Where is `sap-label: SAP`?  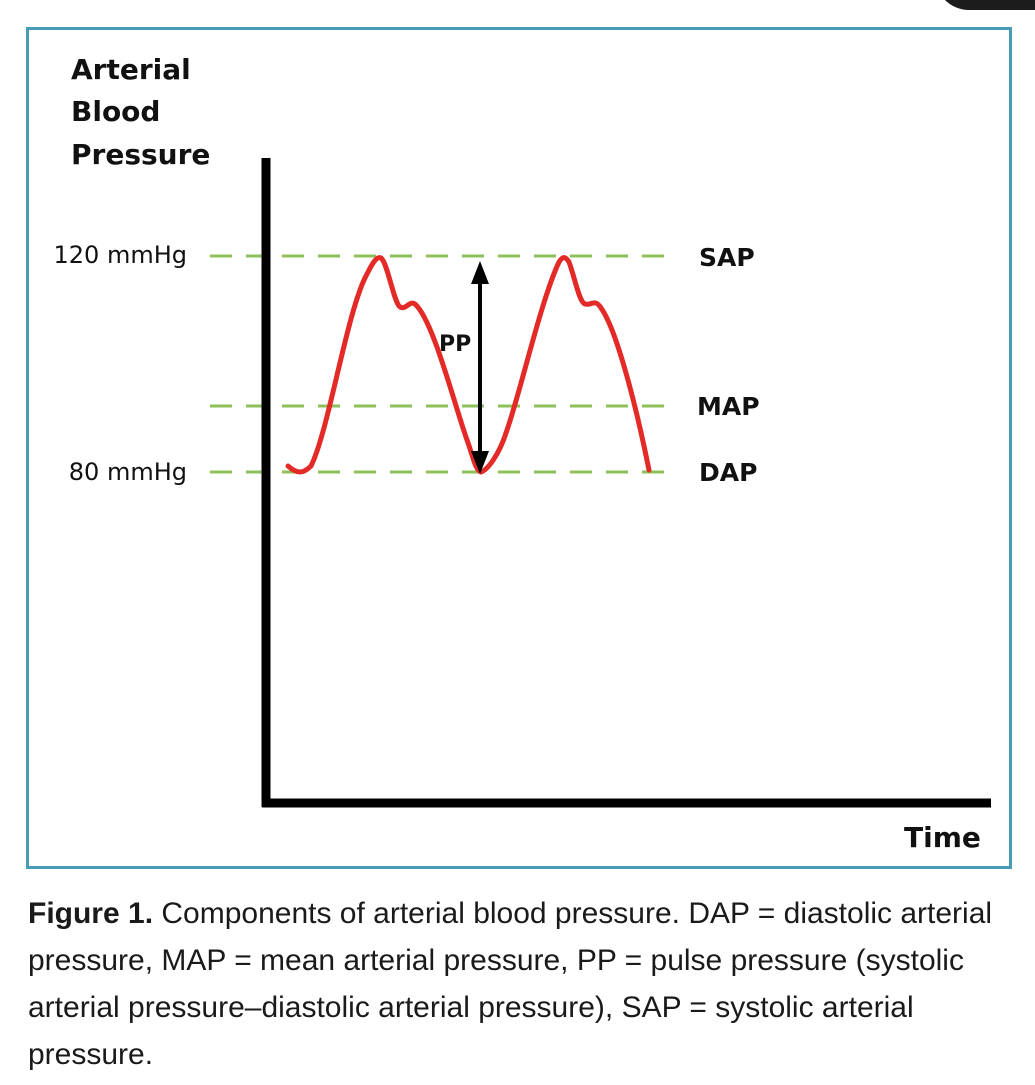 sap-label: SAP is located at coordinates (727, 257).